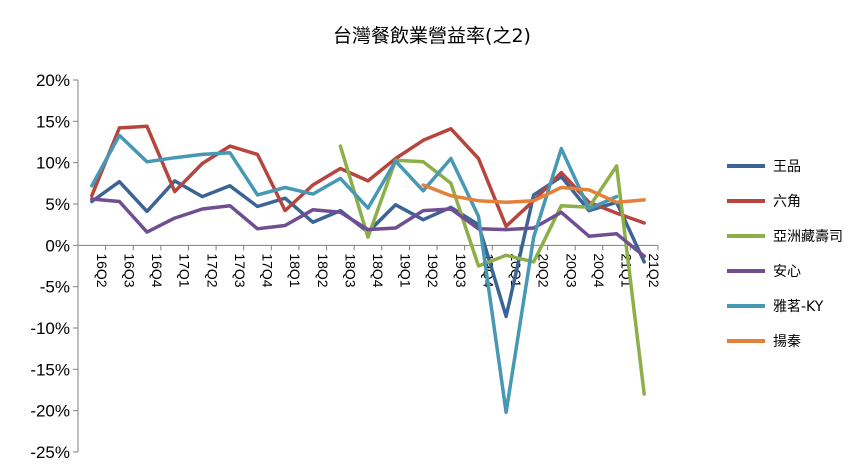  Describe the element at coordinates (54, 266) in the screenshot. I see `y-axis: 20% 15% 10% 5% 0% -5% -10% -15% -20% -25%` at that location.